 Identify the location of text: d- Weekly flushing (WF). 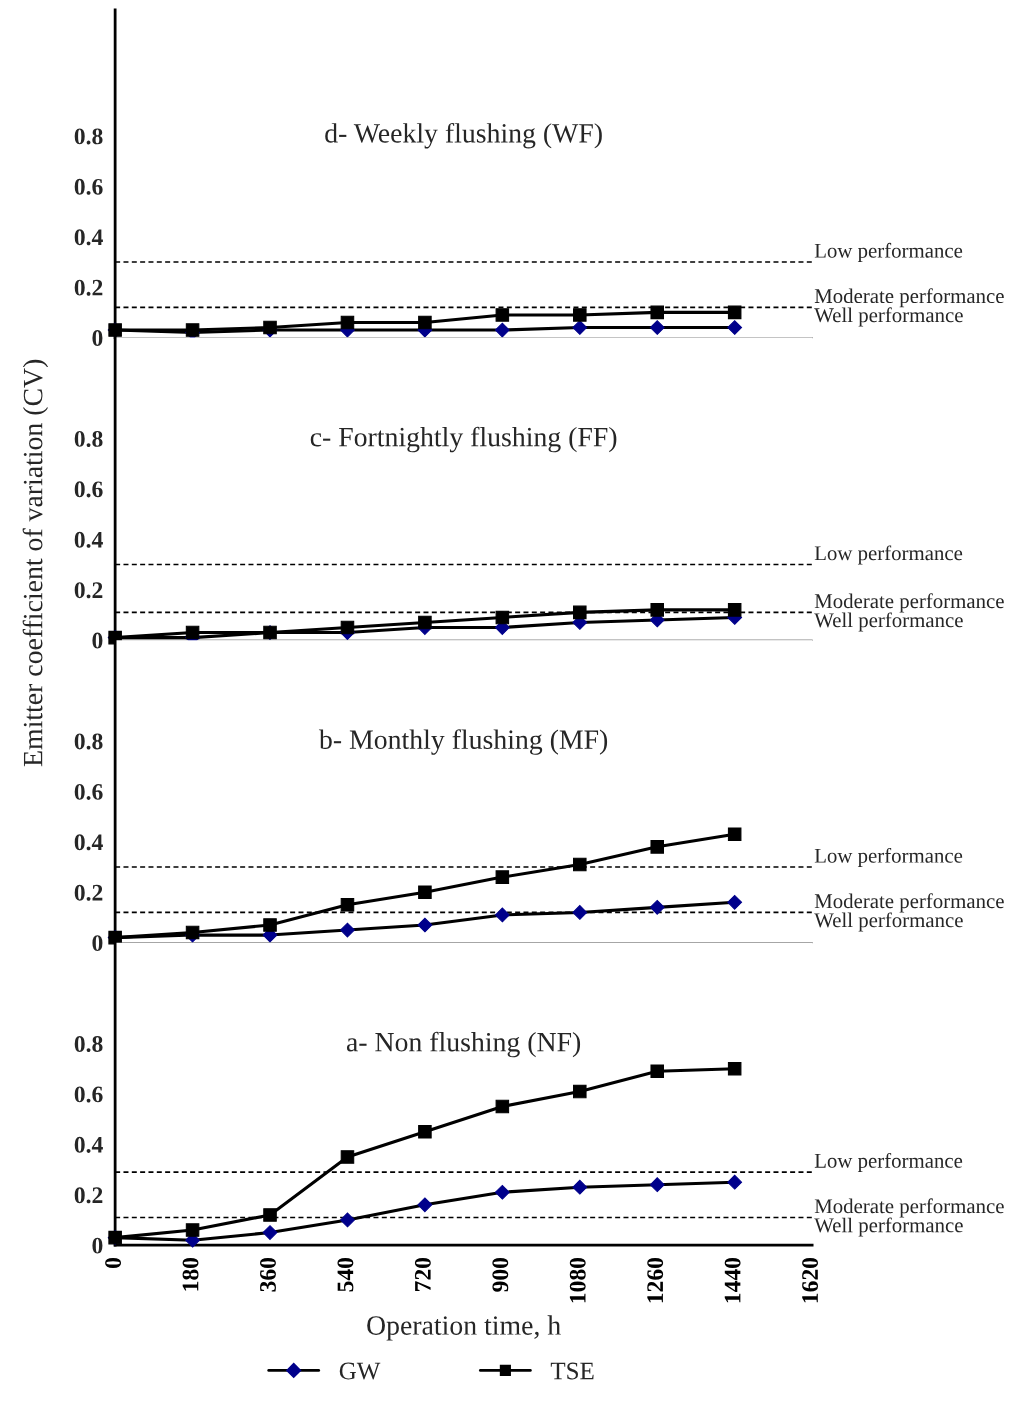
(463, 135).